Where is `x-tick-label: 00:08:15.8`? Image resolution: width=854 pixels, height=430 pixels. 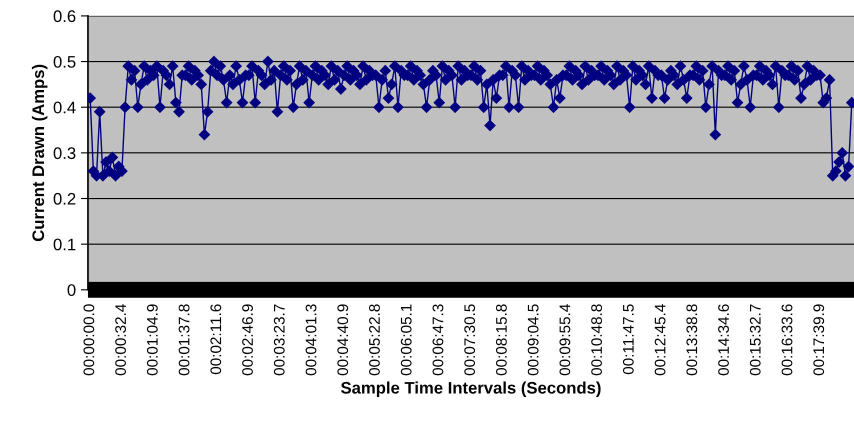 x-tick-label: 00:08:15.8 is located at coordinates (501, 340).